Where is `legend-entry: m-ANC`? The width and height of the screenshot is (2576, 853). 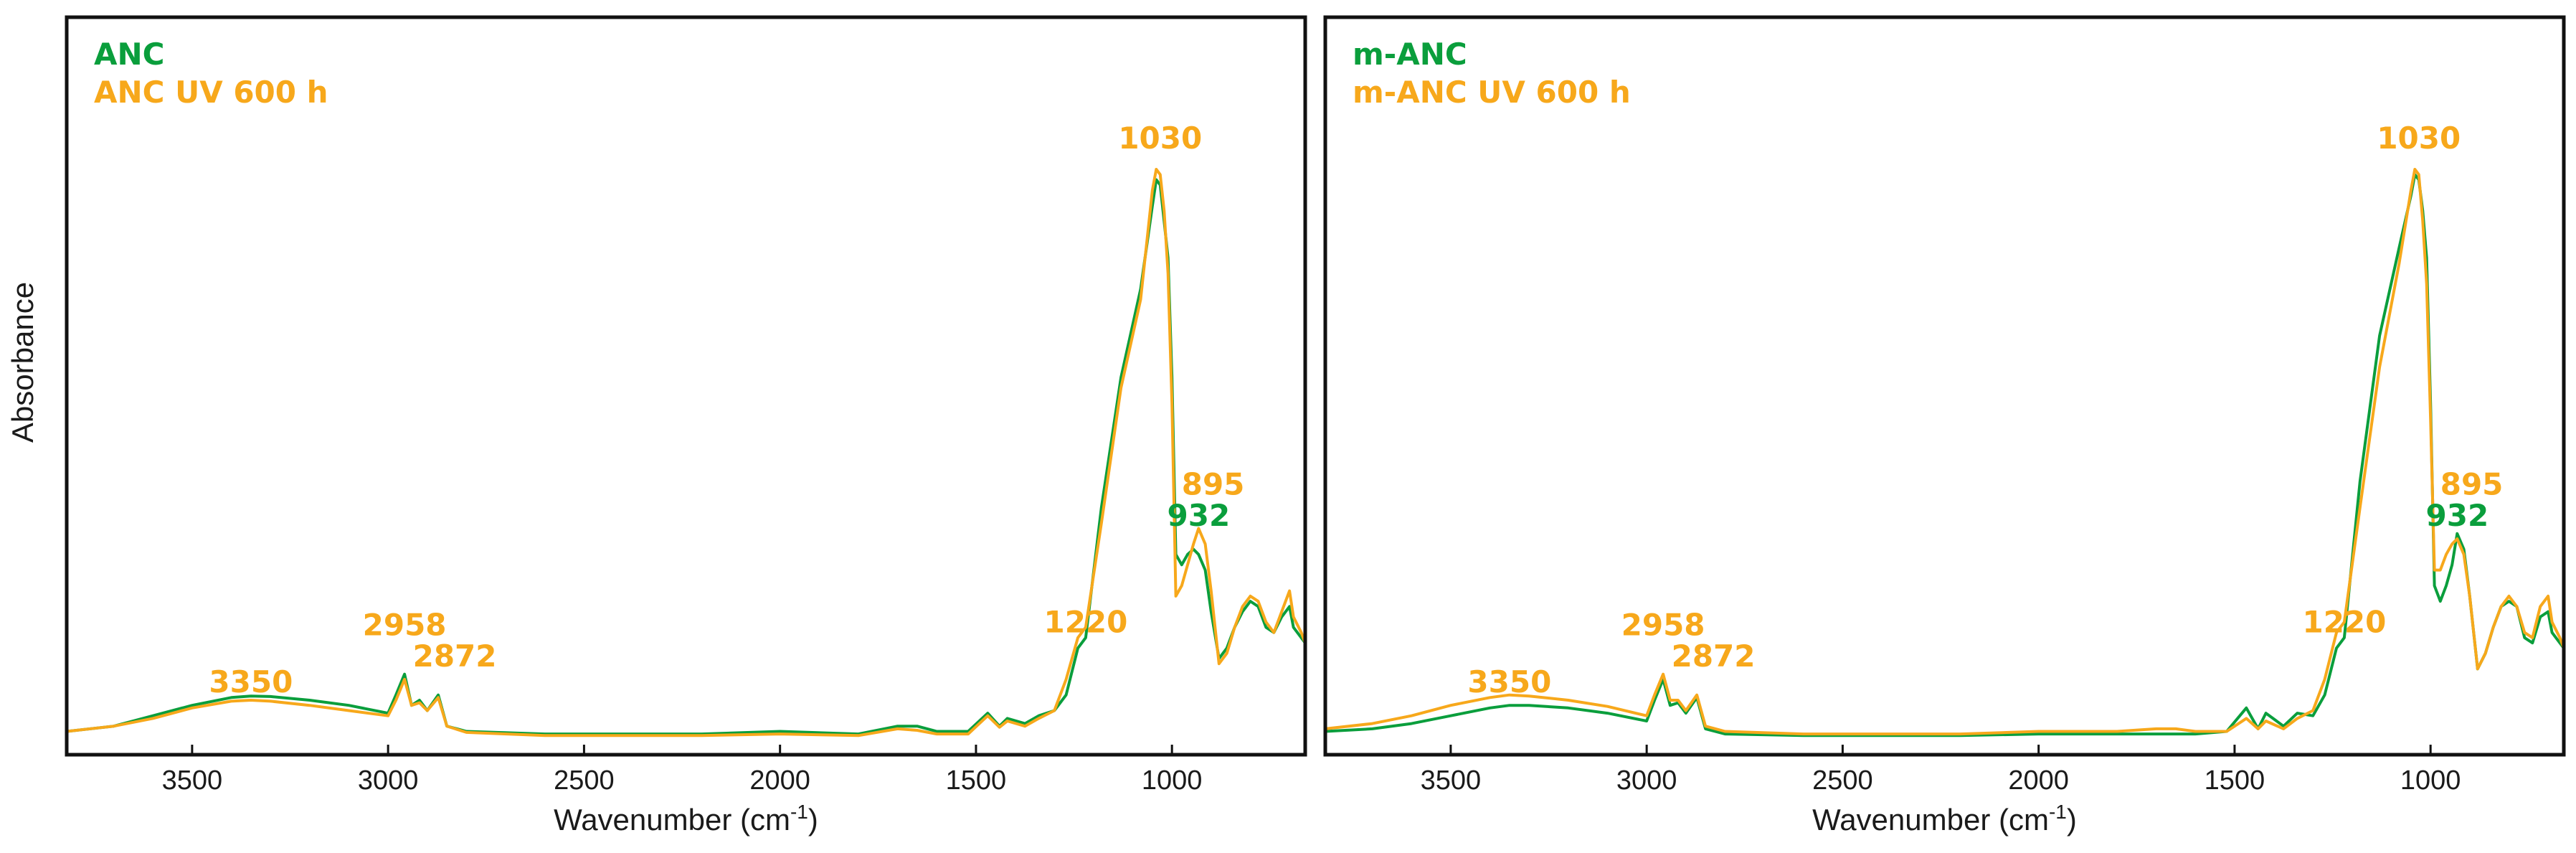 legend-entry: m-ANC is located at coordinates (1410, 54).